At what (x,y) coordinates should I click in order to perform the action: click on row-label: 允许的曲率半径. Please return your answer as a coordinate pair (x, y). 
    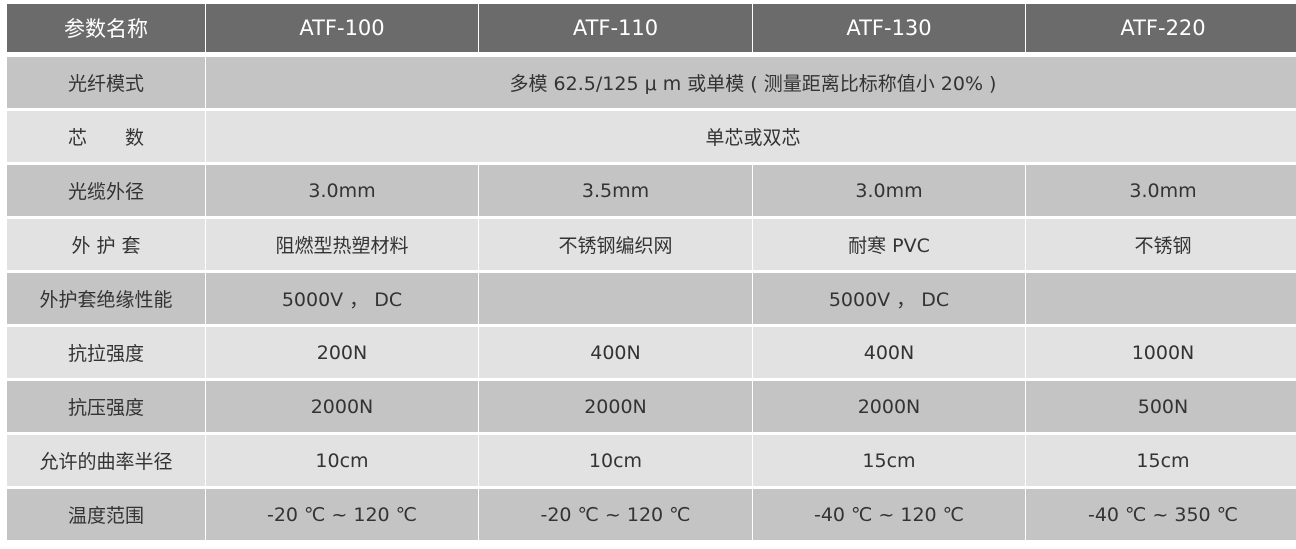
    Looking at the image, I should click on (106, 460).